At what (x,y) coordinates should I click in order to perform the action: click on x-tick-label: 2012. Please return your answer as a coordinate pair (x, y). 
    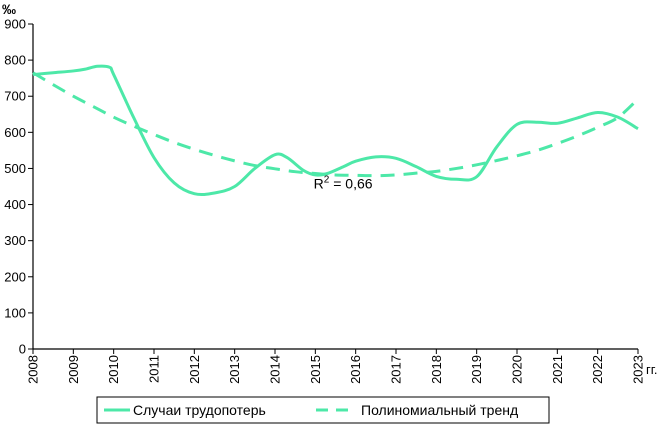
    Looking at the image, I should click on (194, 369).